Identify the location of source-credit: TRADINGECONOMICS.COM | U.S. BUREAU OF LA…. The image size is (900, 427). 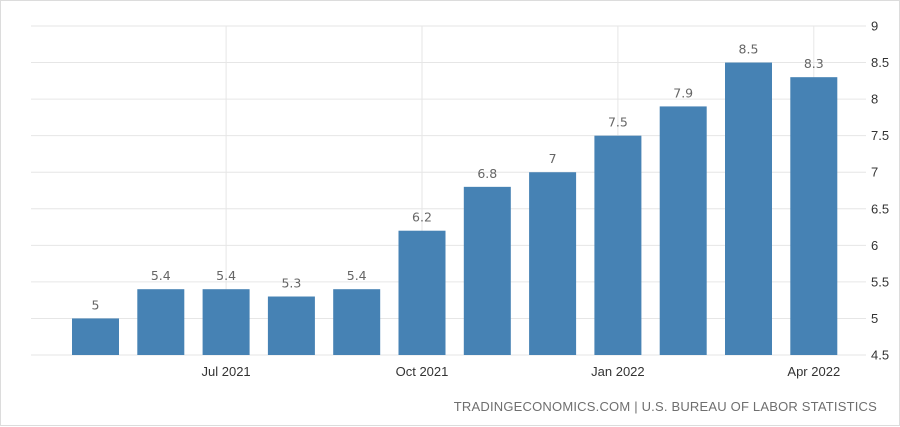
(665, 406).